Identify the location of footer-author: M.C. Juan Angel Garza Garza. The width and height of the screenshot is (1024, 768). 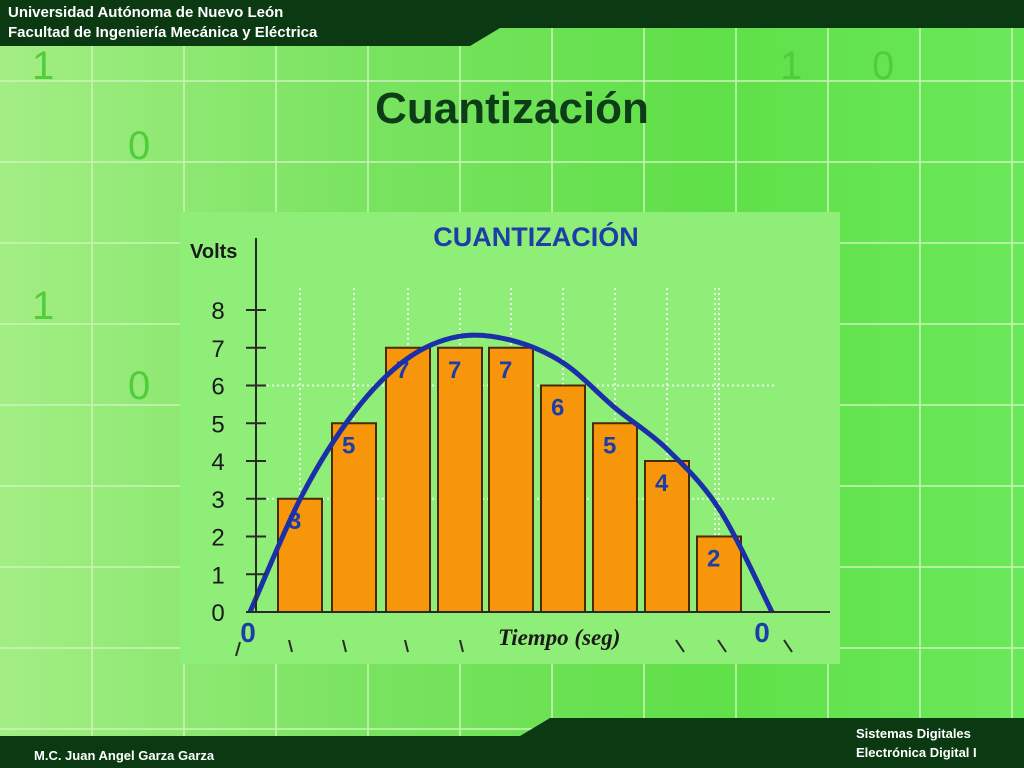
(124, 755).